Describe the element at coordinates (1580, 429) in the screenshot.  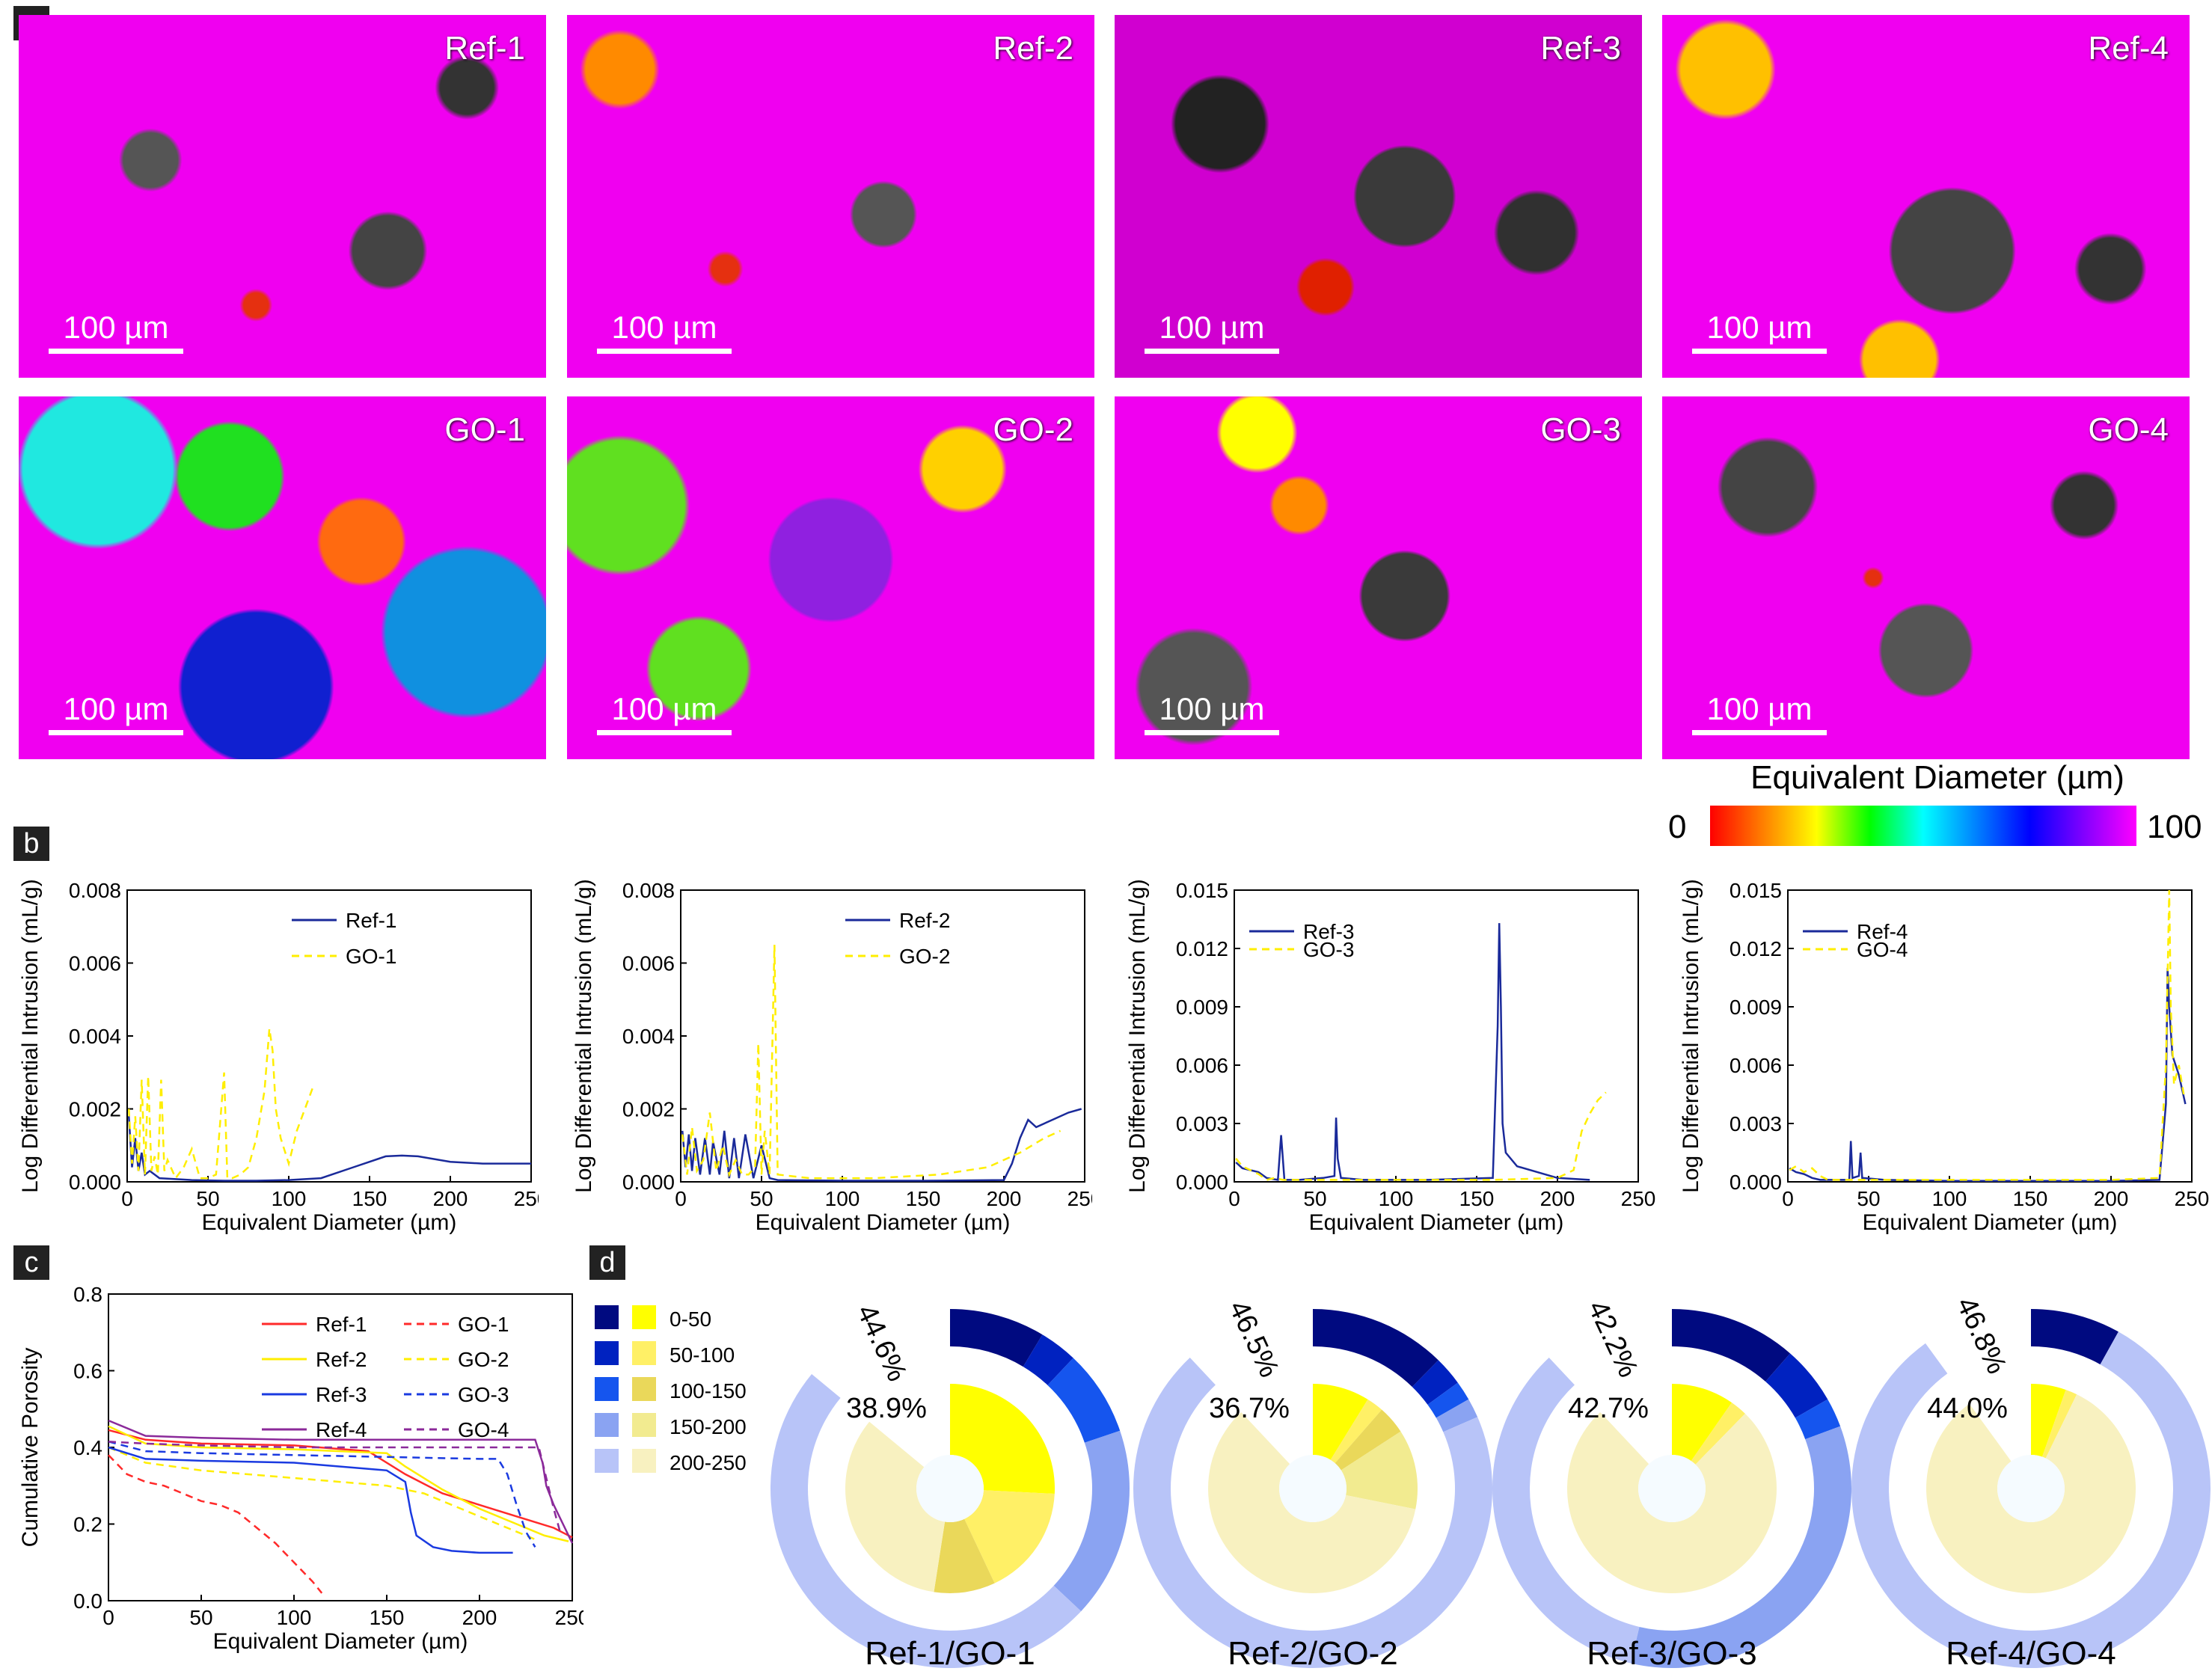
I see `micrograph-title: GO-3` at that location.